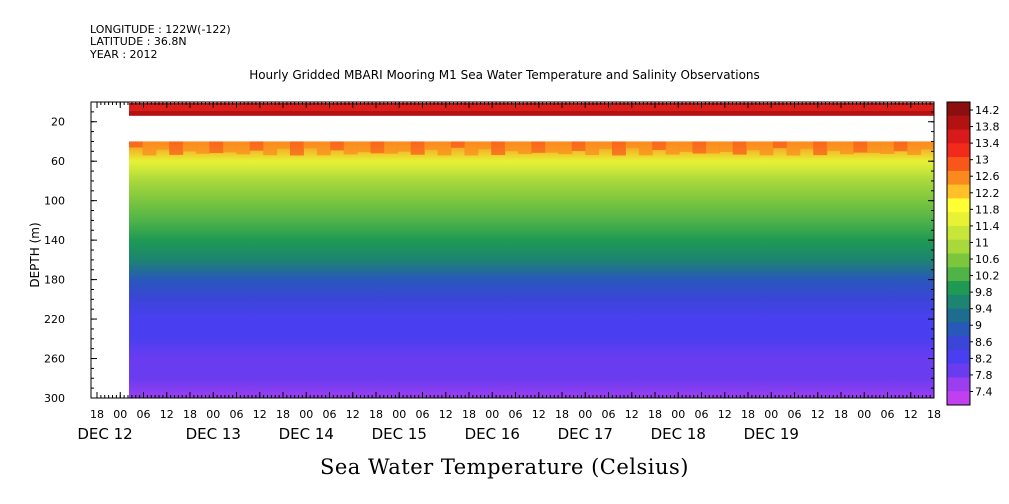  I want to click on colorbar-label: 13, so click(982, 160).